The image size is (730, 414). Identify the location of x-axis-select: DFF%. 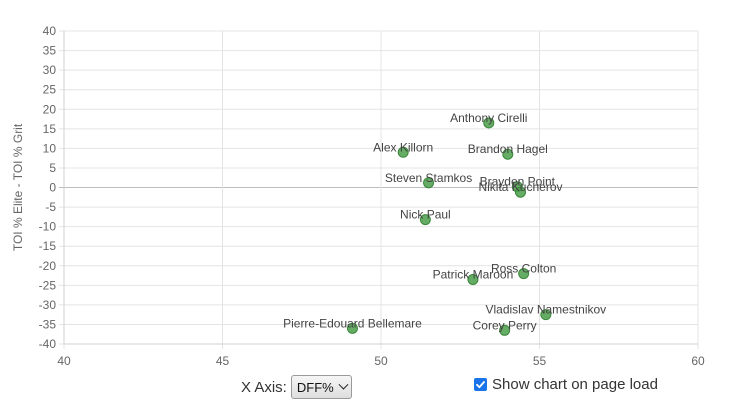
(321, 387).